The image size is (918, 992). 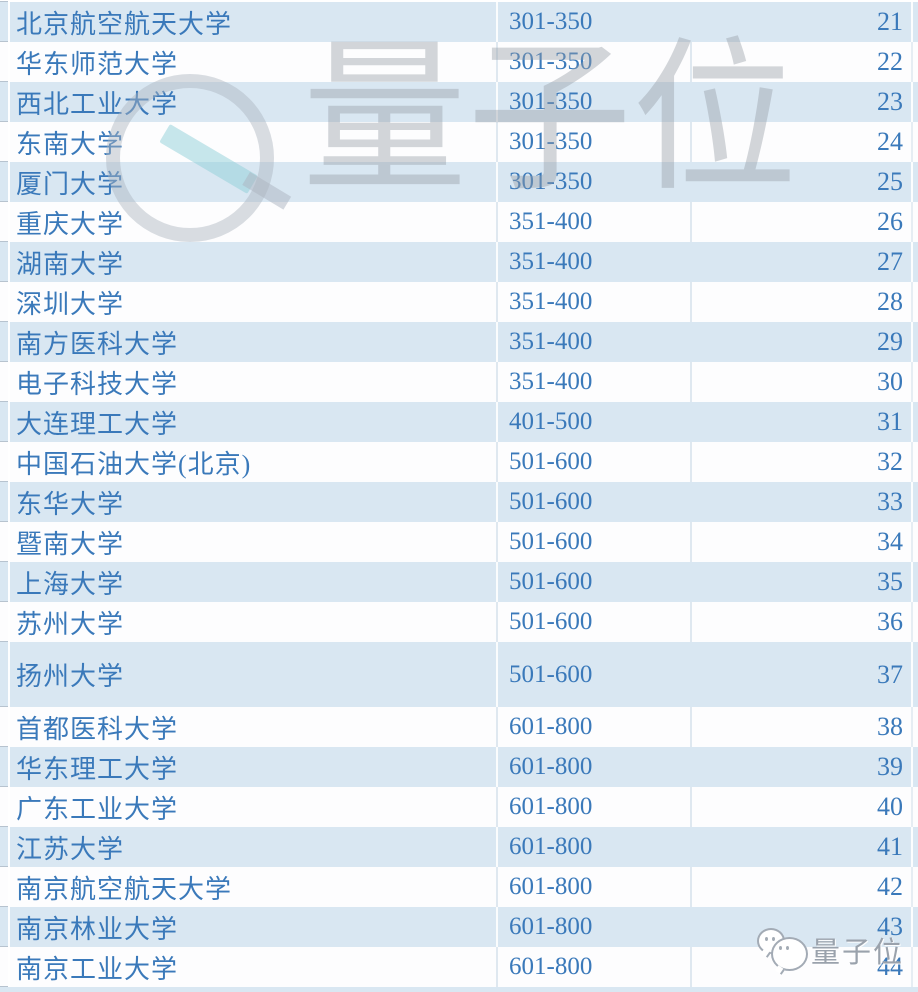 What do you see at coordinates (254, 22) in the screenshot?
I see `cell-university-name: 北京航空航天大学` at bounding box center [254, 22].